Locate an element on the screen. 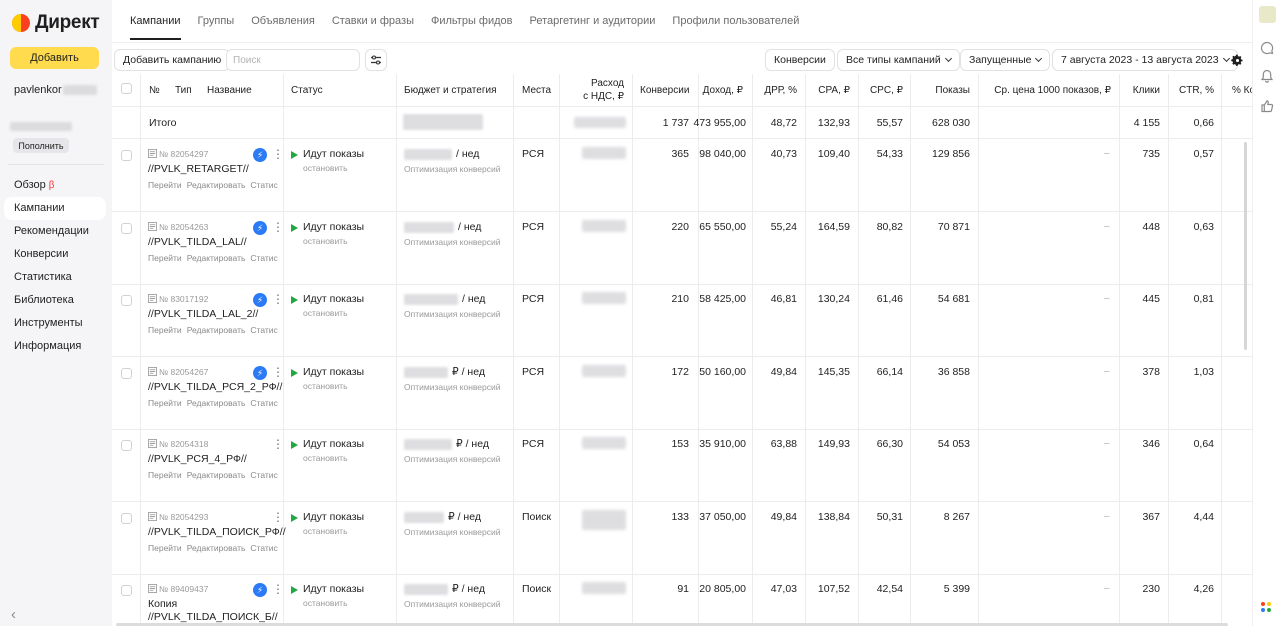 This screenshot has width=1280, height=626. campaign-name: //PVLK_TILDA_РСЯ_2_РФ// is located at coordinates (215, 387).